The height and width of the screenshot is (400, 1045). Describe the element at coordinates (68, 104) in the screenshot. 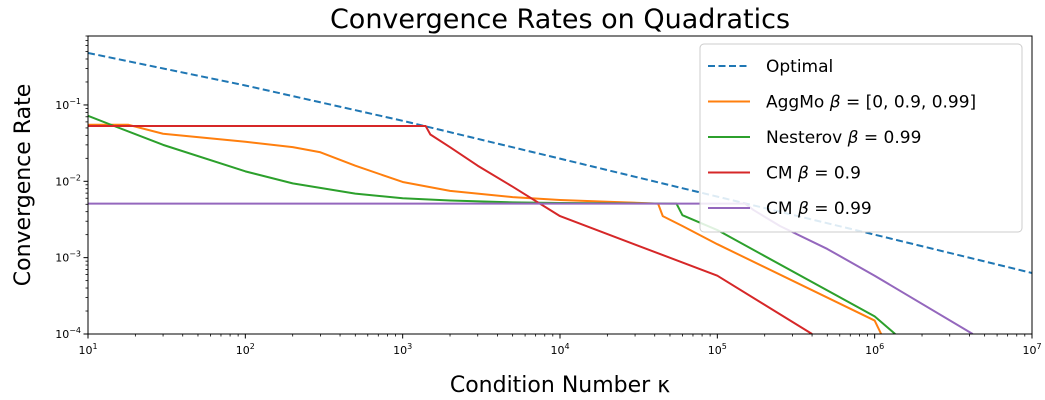

I see `y-tick-label: 10⁻¹` at that location.